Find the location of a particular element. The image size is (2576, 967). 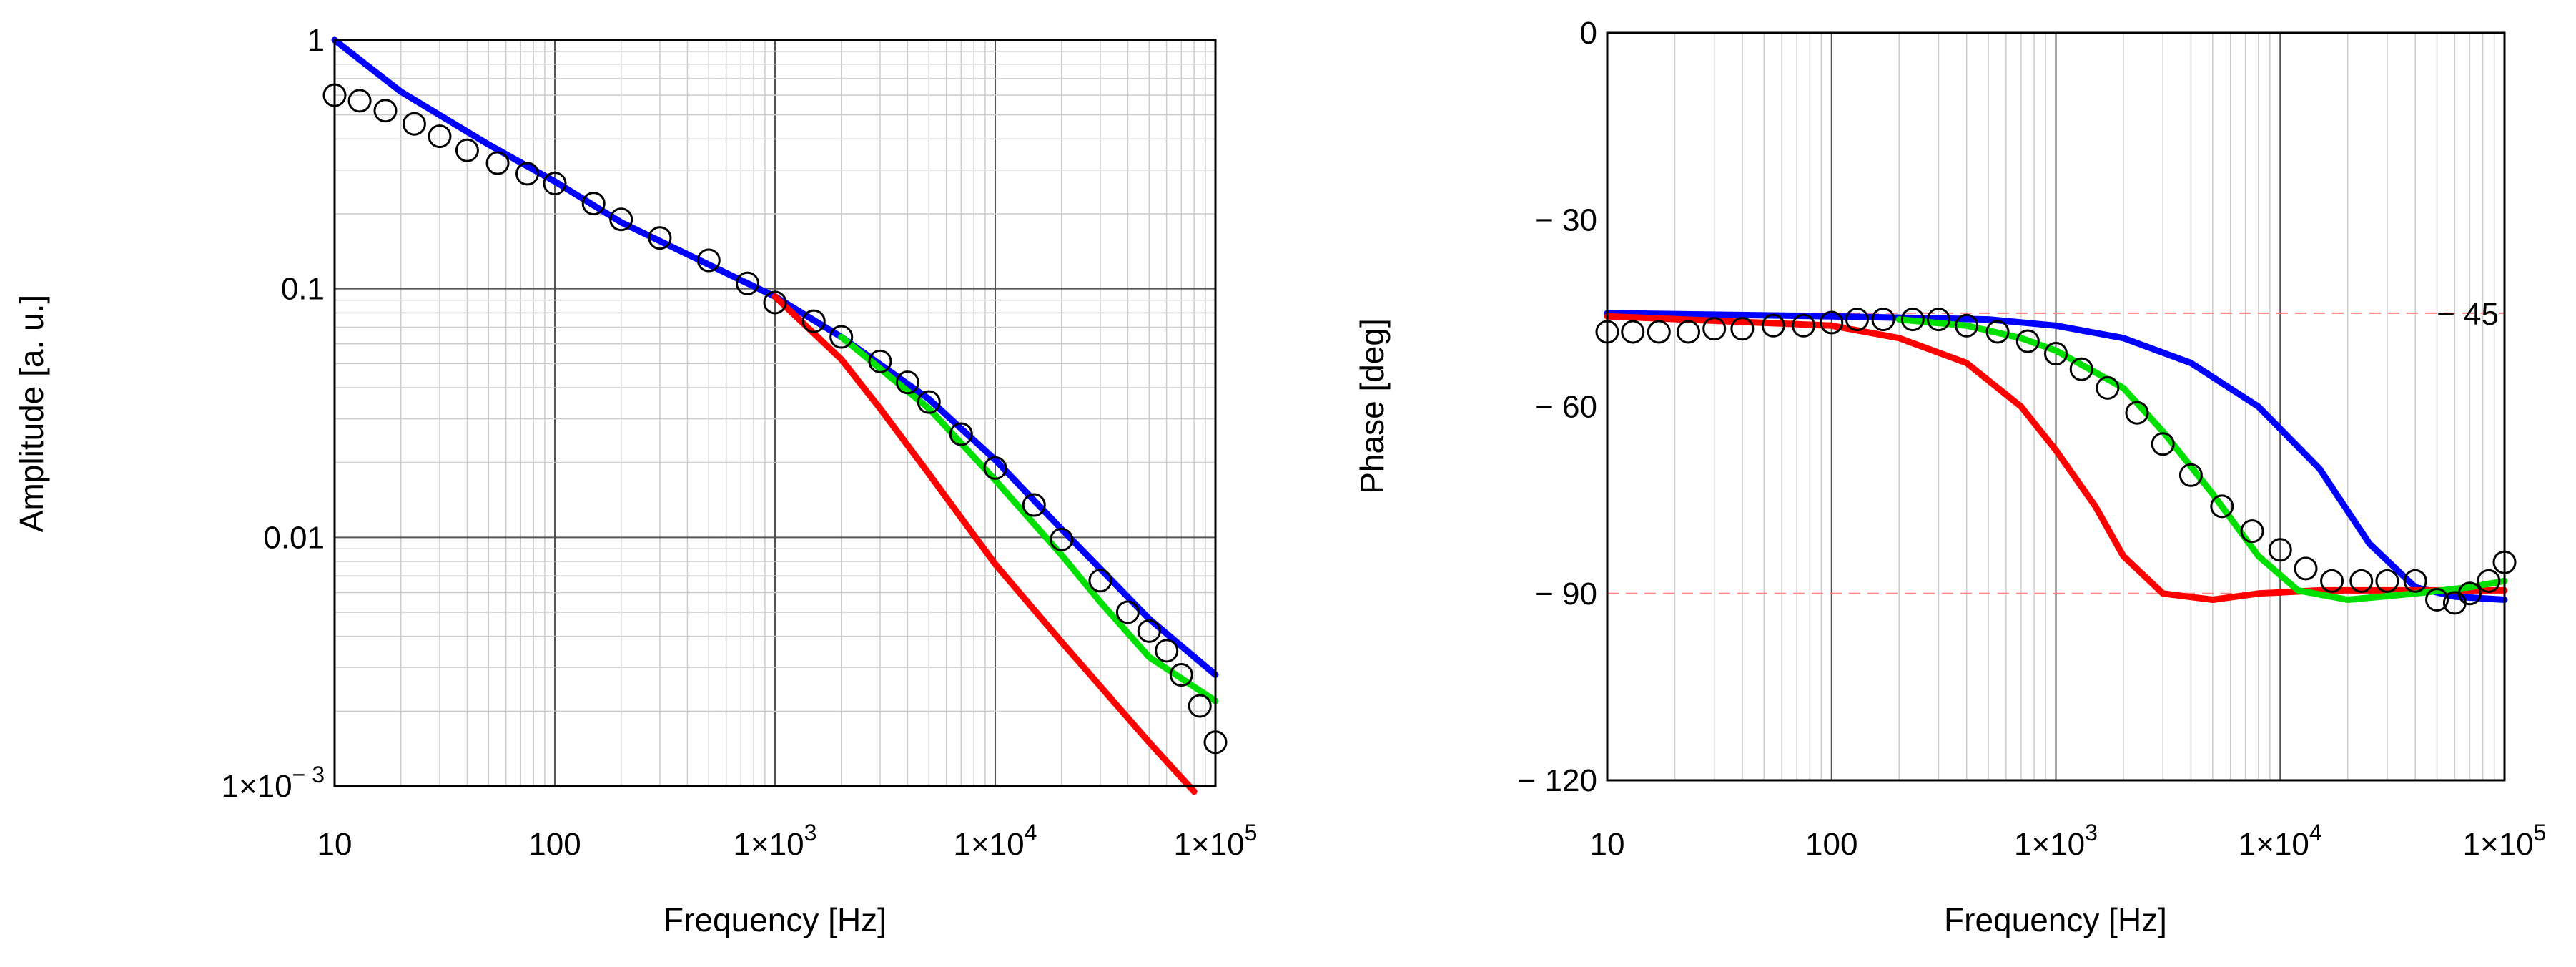

amplitude-y-axis-label: Amplitude [a. u.] is located at coordinates (31, 413).